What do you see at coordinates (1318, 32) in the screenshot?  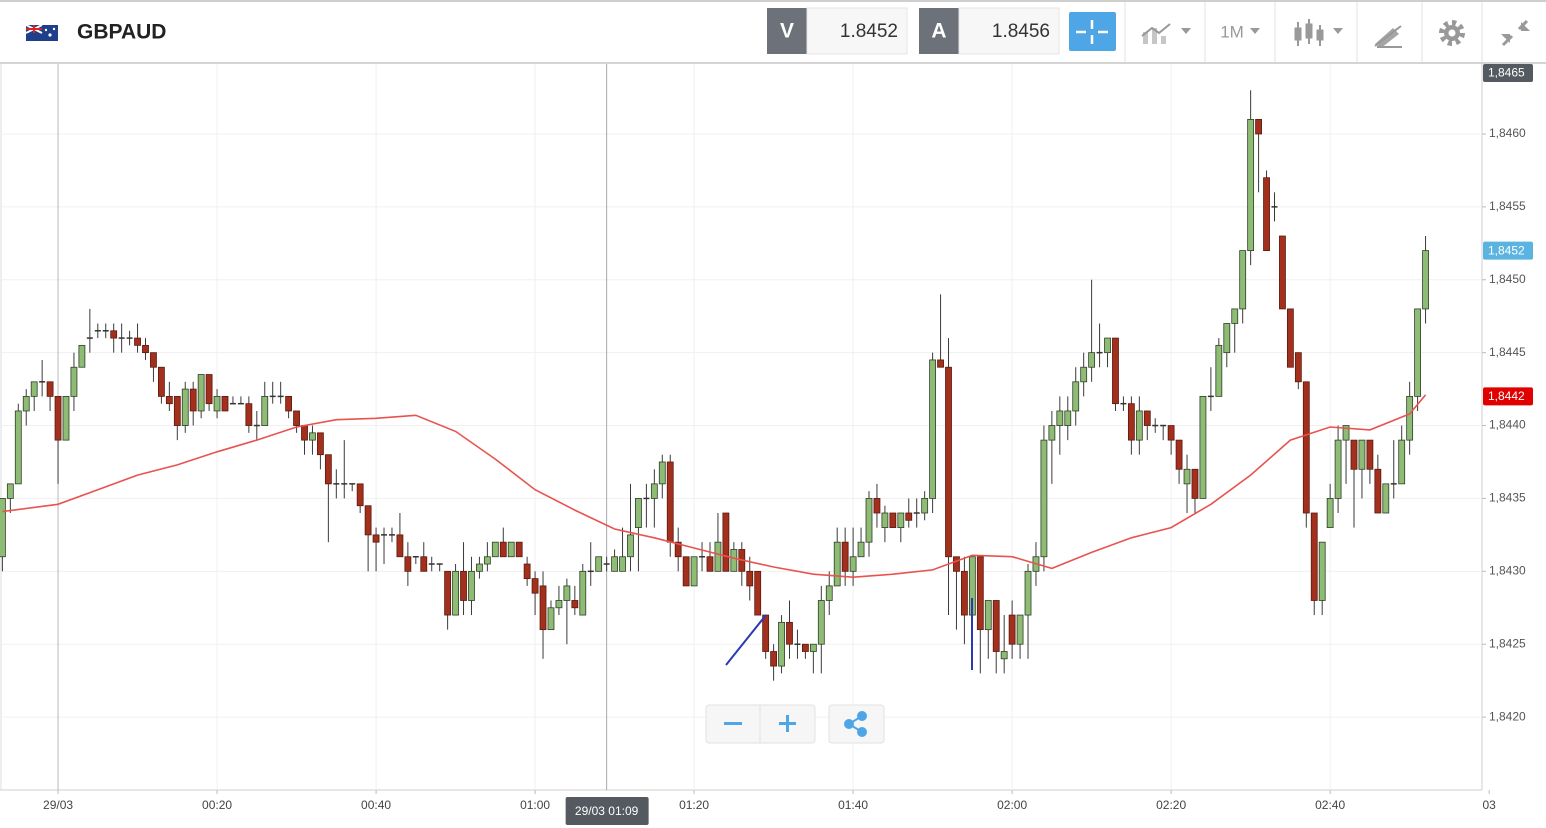 I see `chart-type-button` at bounding box center [1318, 32].